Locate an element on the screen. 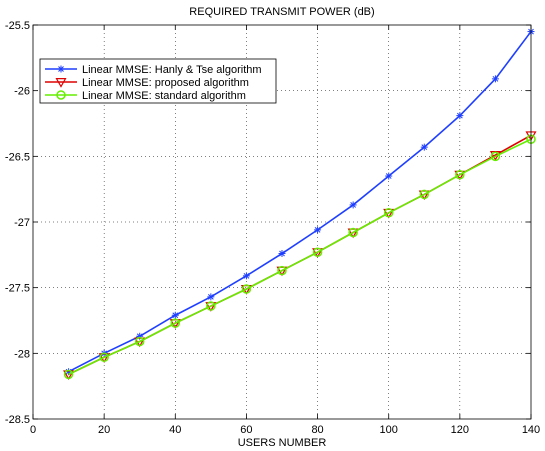 This screenshot has height=451, width=545. y-tick-label: -25.5 is located at coordinates (17, 26).